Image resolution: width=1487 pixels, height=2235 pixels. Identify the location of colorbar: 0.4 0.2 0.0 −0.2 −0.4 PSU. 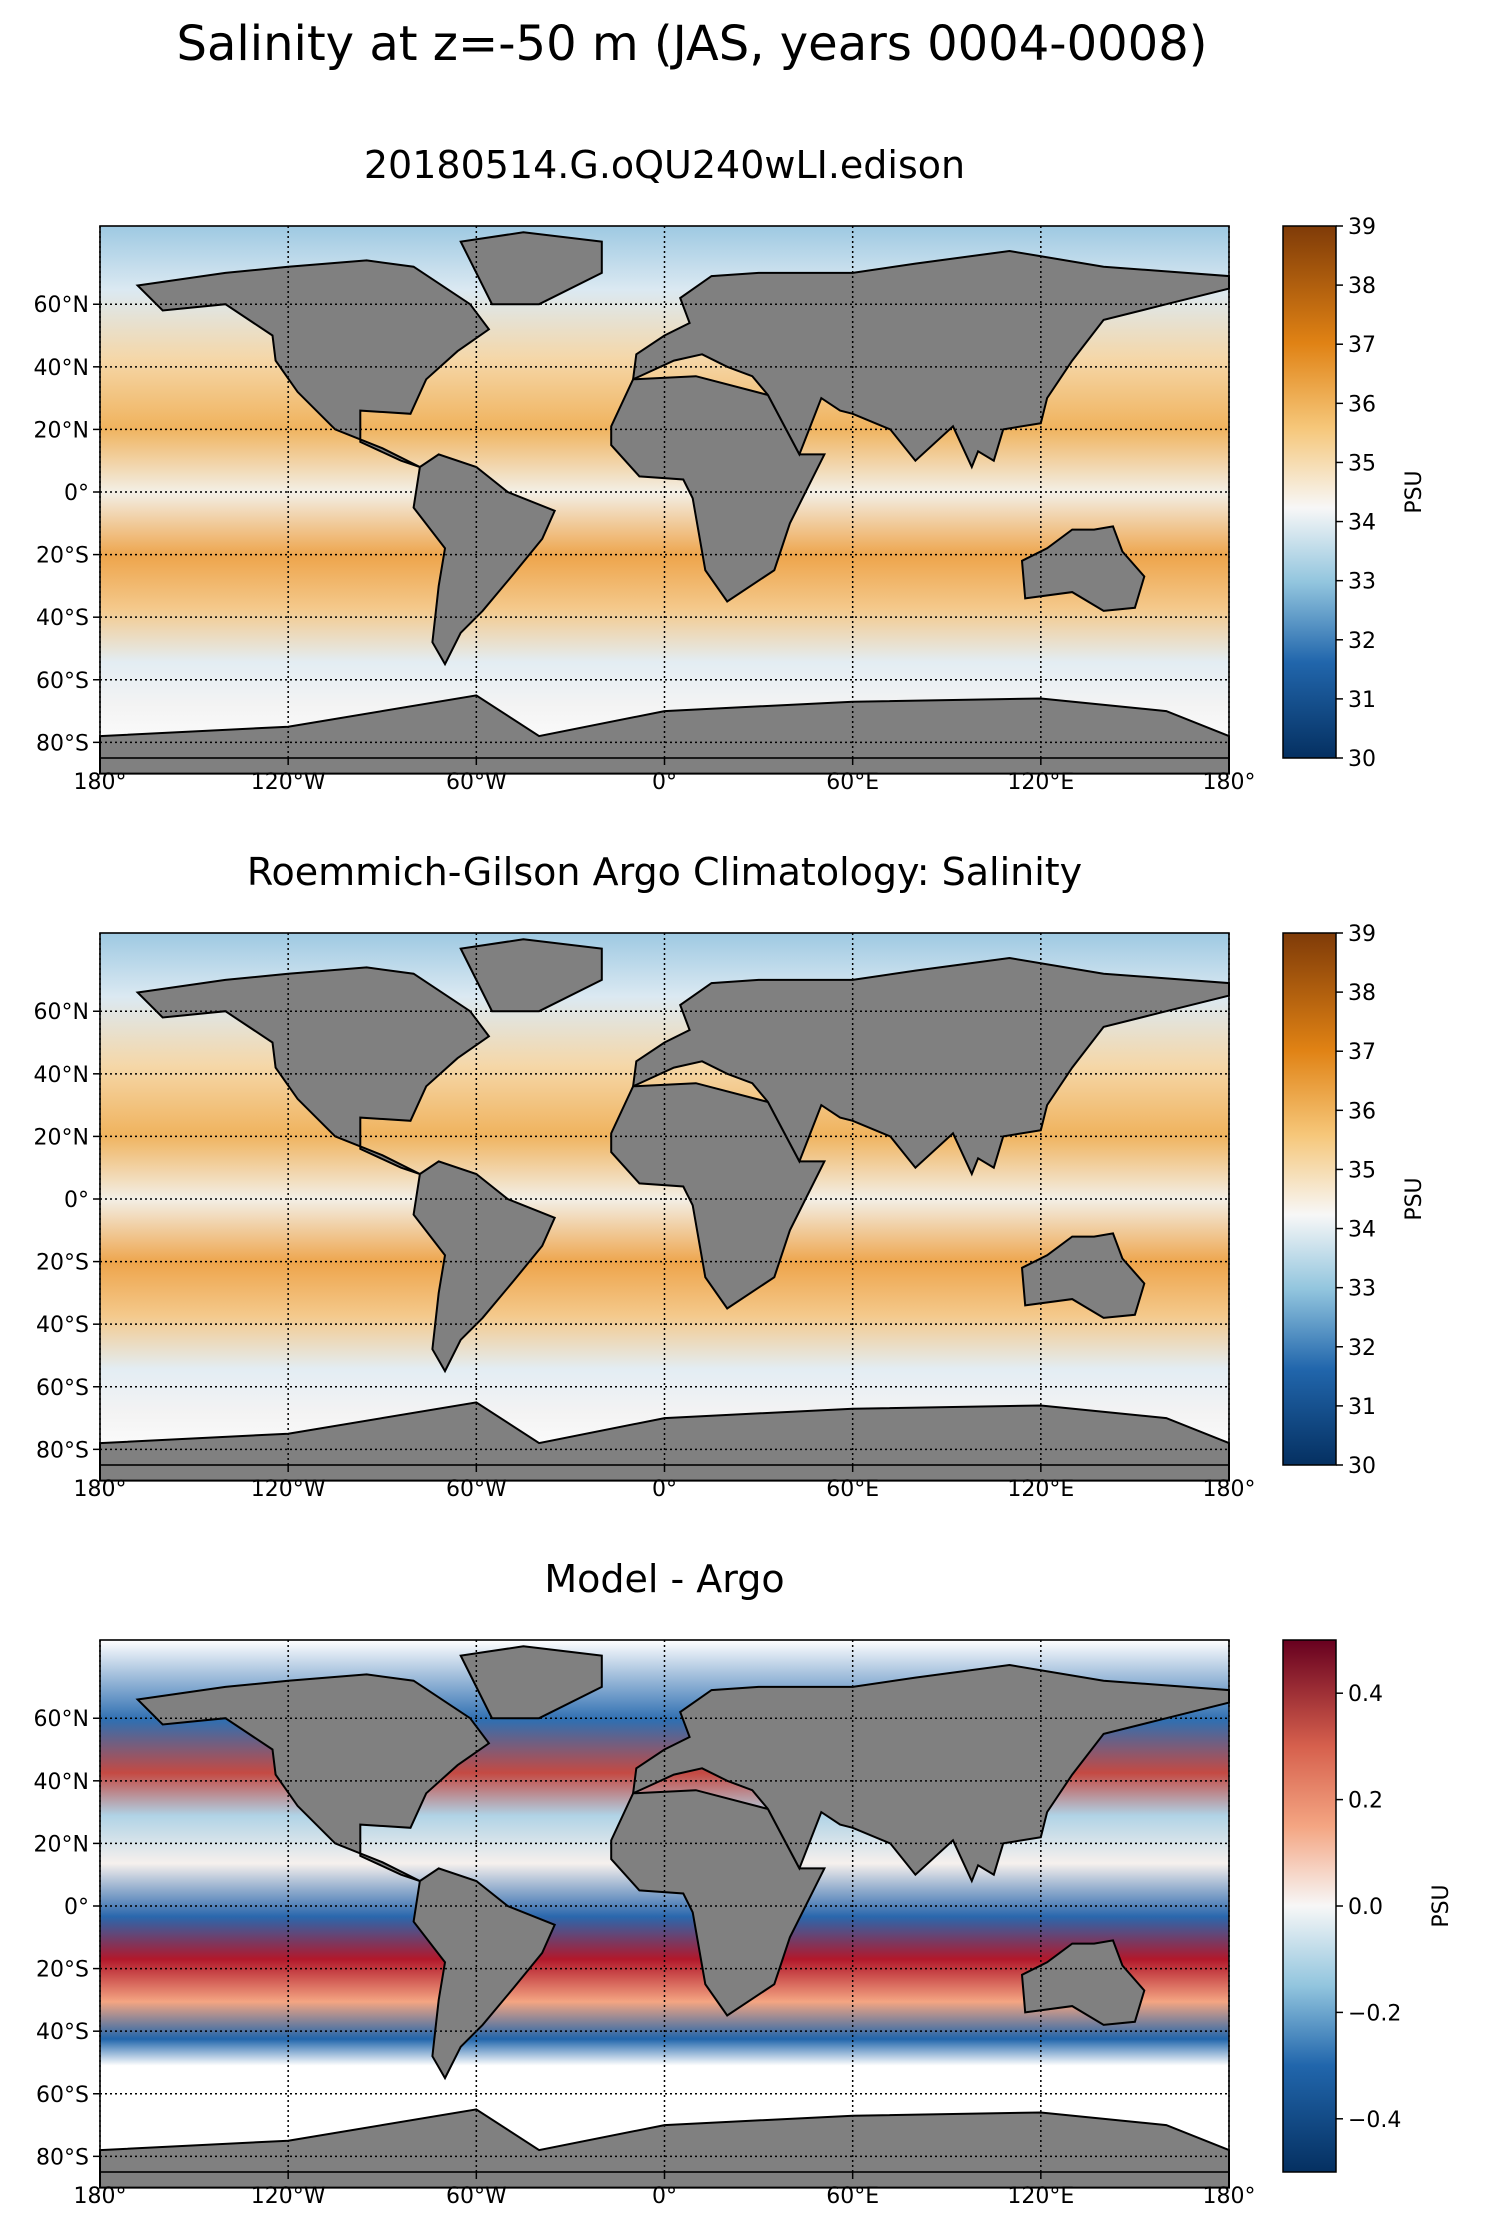
(1368, 1906).